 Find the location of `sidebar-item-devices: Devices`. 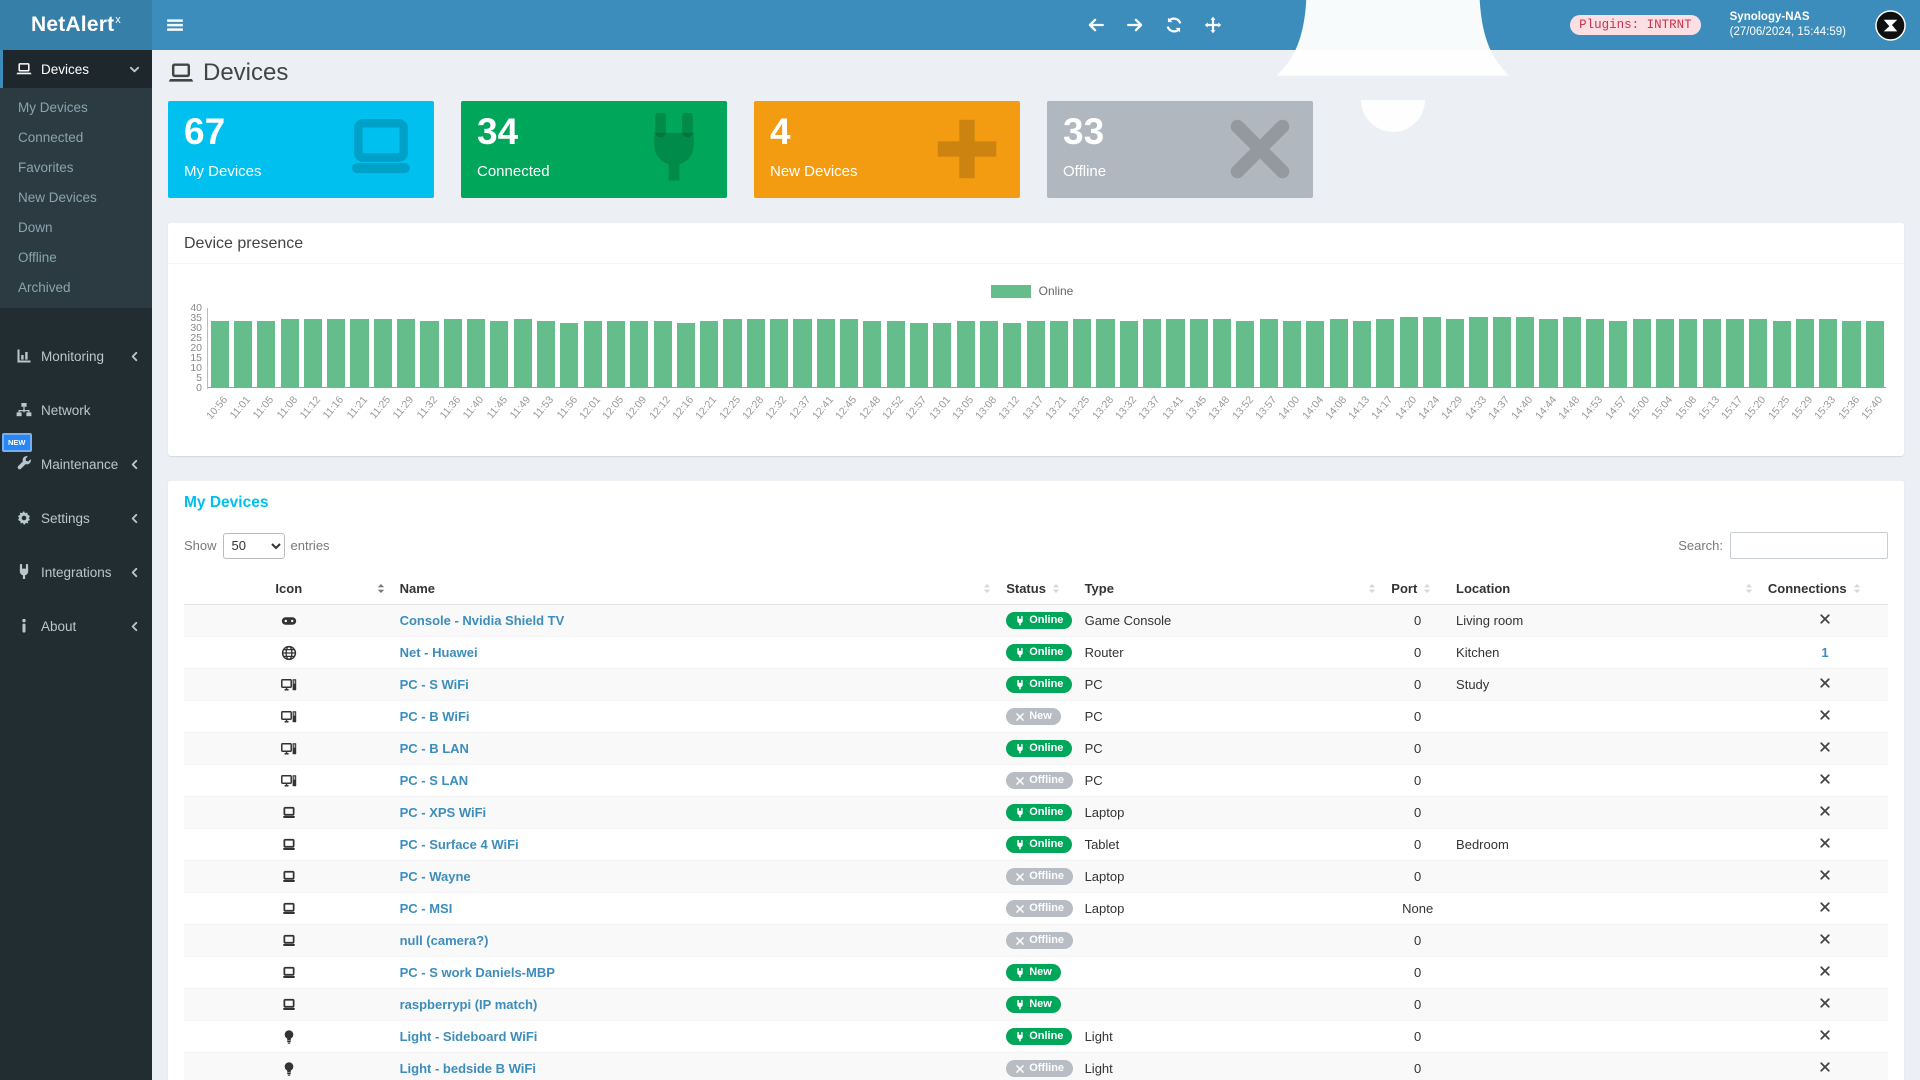

sidebar-item-devices: Devices is located at coordinates (76, 69).